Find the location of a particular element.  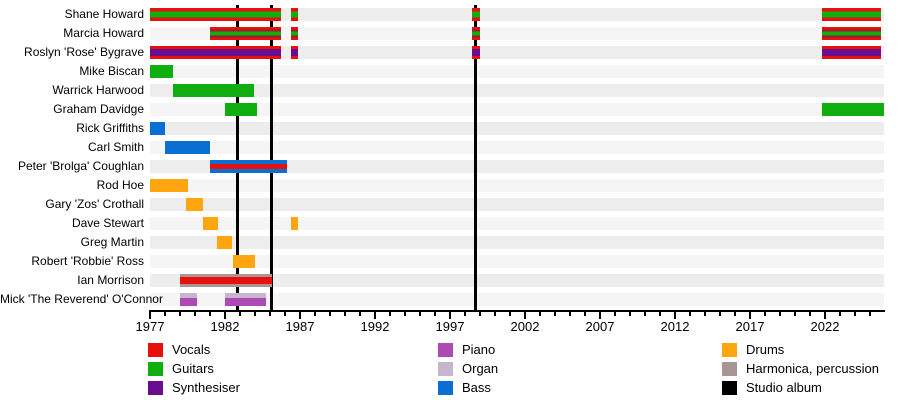

legend-label: Organ is located at coordinates (480, 368).